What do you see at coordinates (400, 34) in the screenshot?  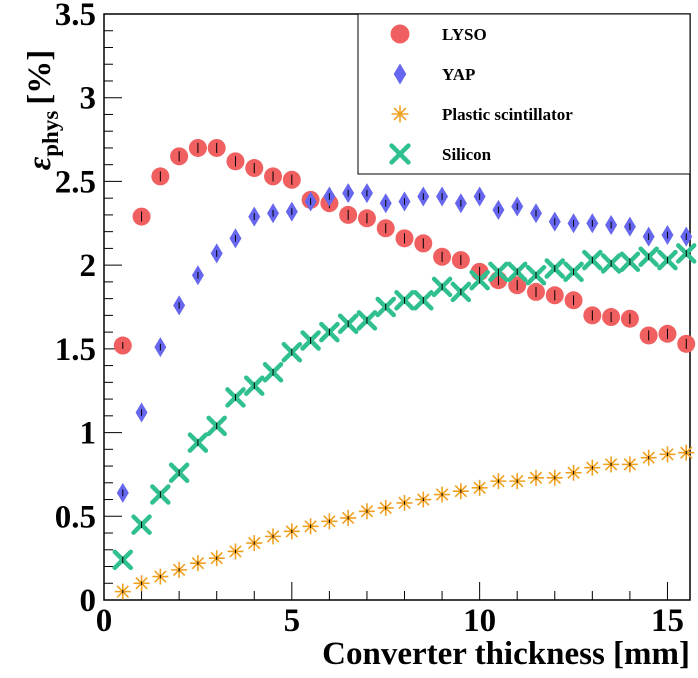 I see `legend-marker-lyso` at bounding box center [400, 34].